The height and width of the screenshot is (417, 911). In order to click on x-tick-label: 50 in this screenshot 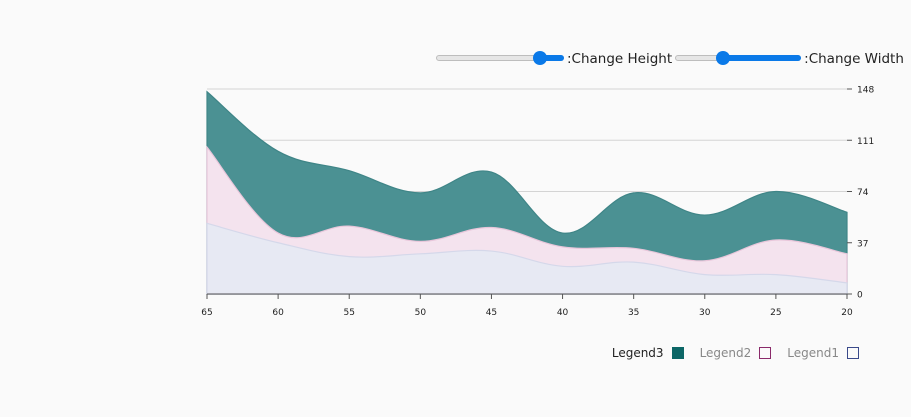, I will do `click(421, 313)`.